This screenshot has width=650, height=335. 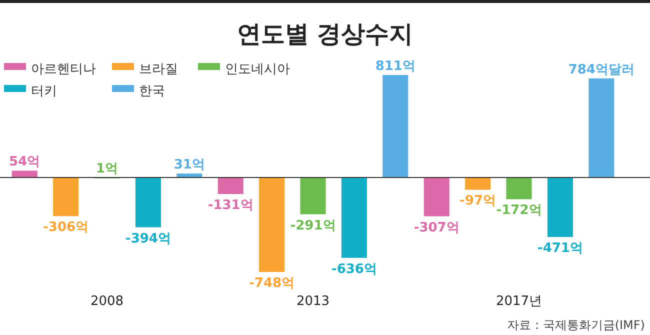 What do you see at coordinates (148, 238) in the screenshot?
I see `data-label: -394억` at bounding box center [148, 238].